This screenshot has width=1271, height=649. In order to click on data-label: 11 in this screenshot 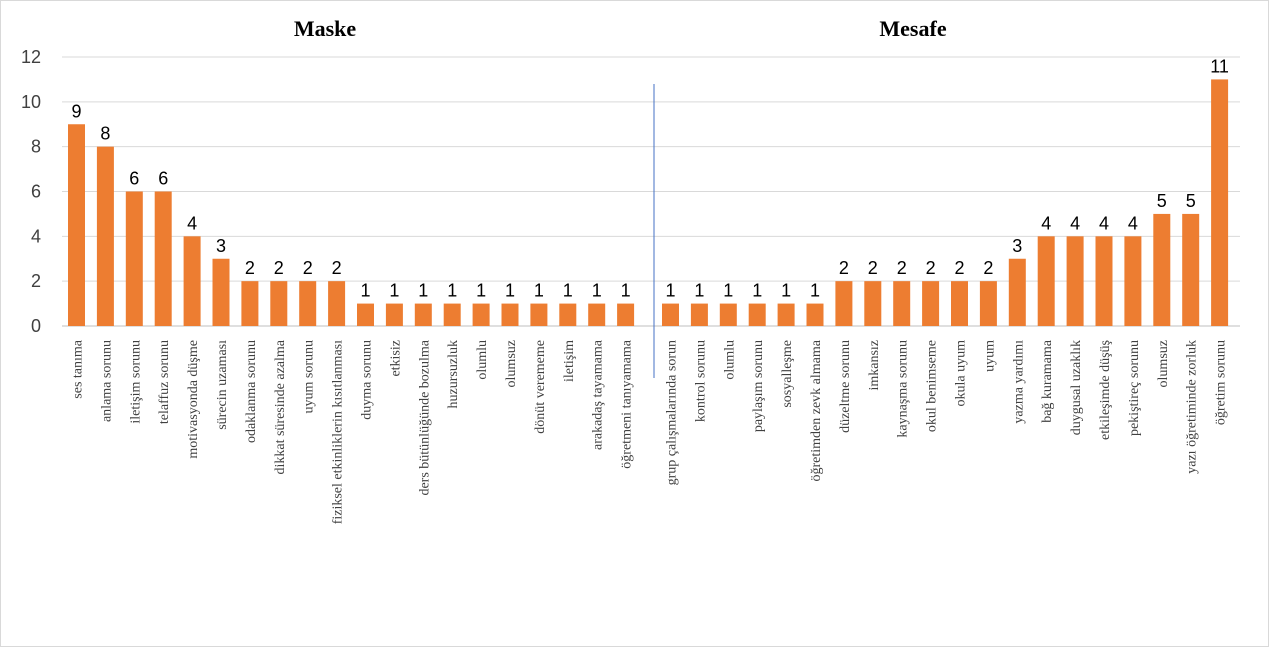, I will do `click(1219, 66)`.